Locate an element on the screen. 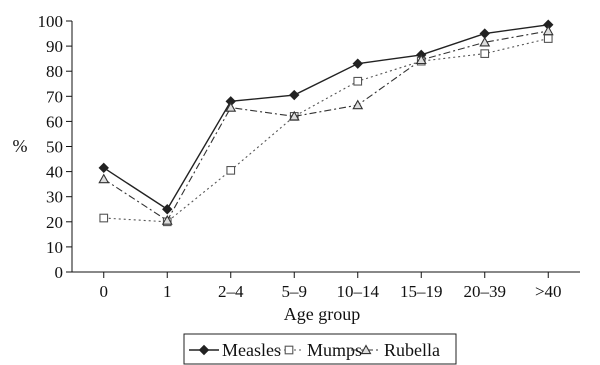 The height and width of the screenshot is (365, 600). x-tick-label: 1 is located at coordinates (167, 291).